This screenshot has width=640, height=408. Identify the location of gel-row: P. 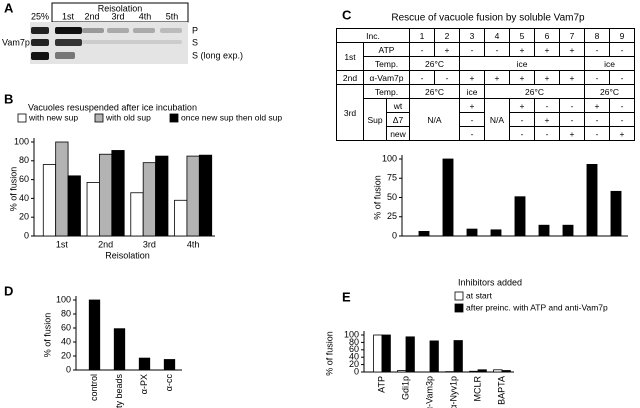
(195, 30).